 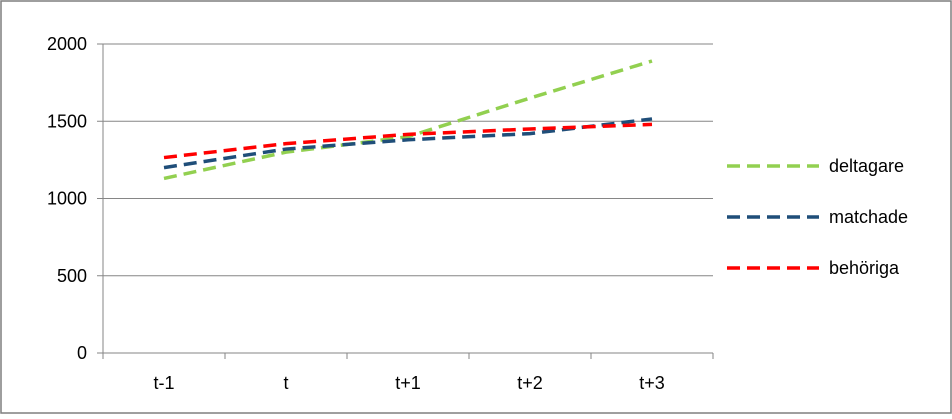 What do you see at coordinates (866, 166) in the screenshot?
I see `legend-label-deltagare: deltagare` at bounding box center [866, 166].